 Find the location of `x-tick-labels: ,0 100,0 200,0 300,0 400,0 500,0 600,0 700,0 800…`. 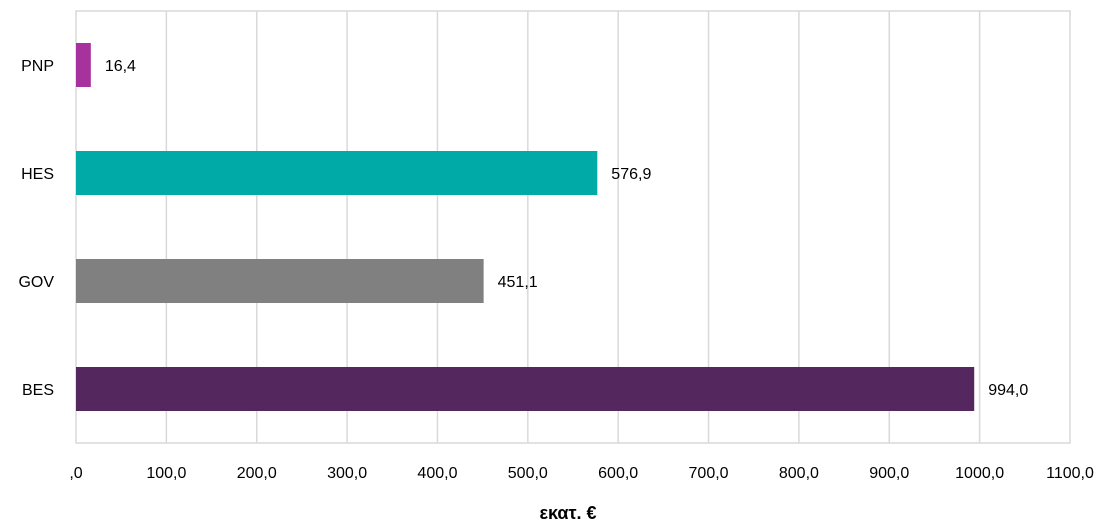

x-tick-labels: ,0 100,0 200,0 300,0 400,0 500,0 600,0 700,0 800… is located at coordinates (581, 473).